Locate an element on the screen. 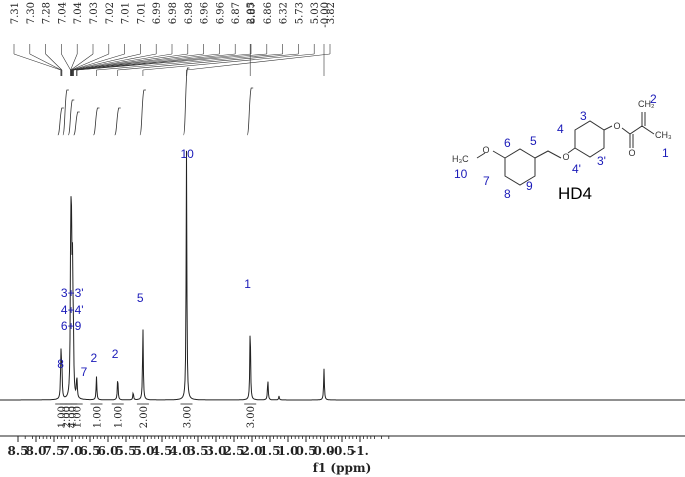 The image size is (685, 477). x-tick-label: 8.5 is located at coordinates (18, 451).